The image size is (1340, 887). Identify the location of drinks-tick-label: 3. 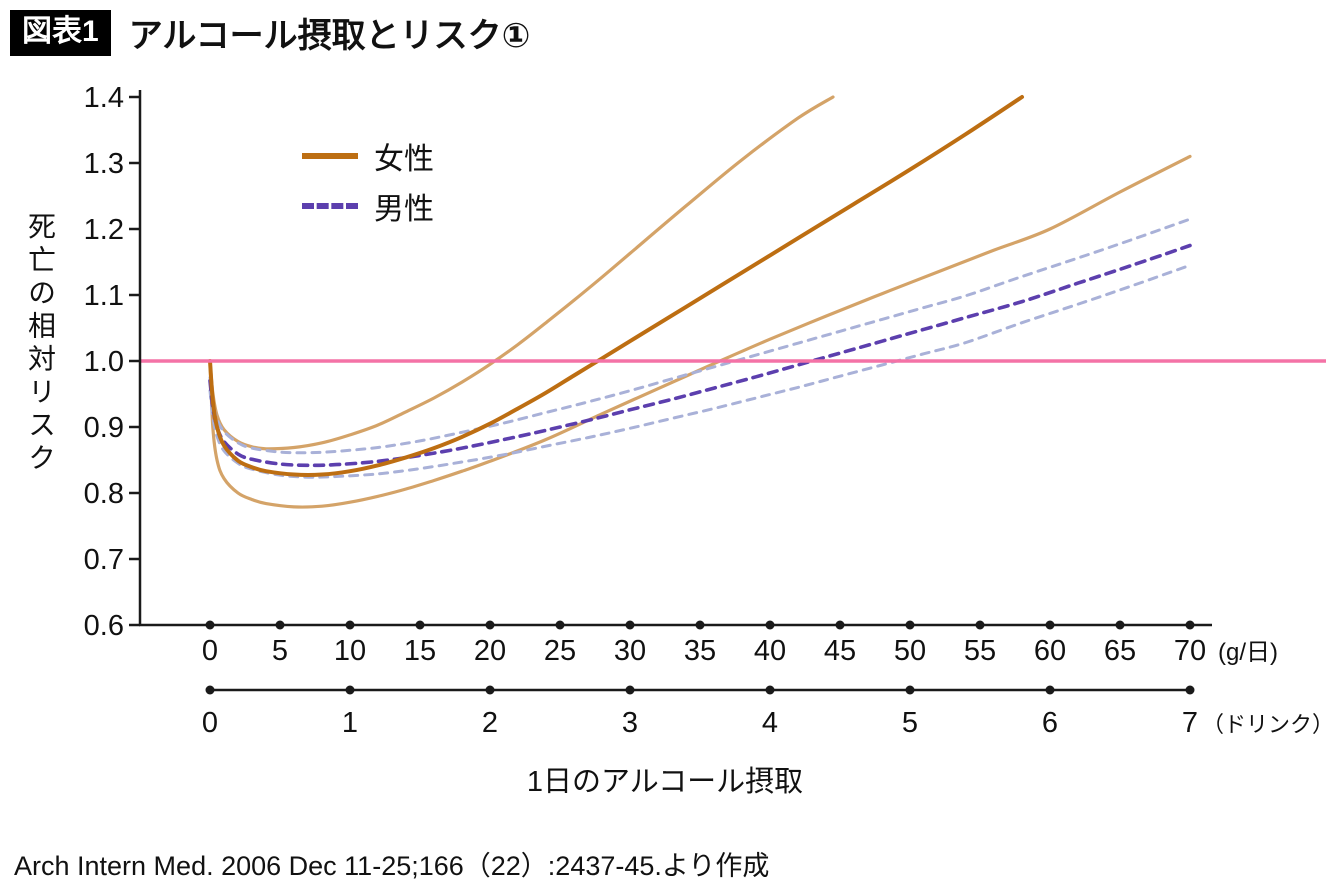
(630, 723).